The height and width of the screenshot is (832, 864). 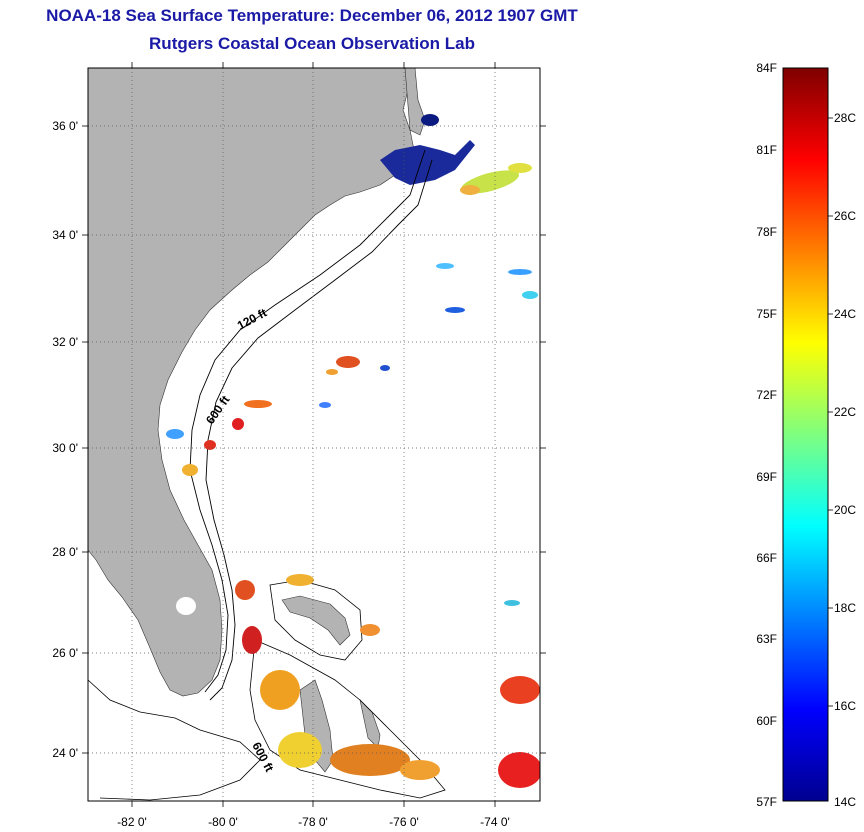 What do you see at coordinates (766, 314) in the screenshot?
I see `colorbar-f-label: 75F` at bounding box center [766, 314].